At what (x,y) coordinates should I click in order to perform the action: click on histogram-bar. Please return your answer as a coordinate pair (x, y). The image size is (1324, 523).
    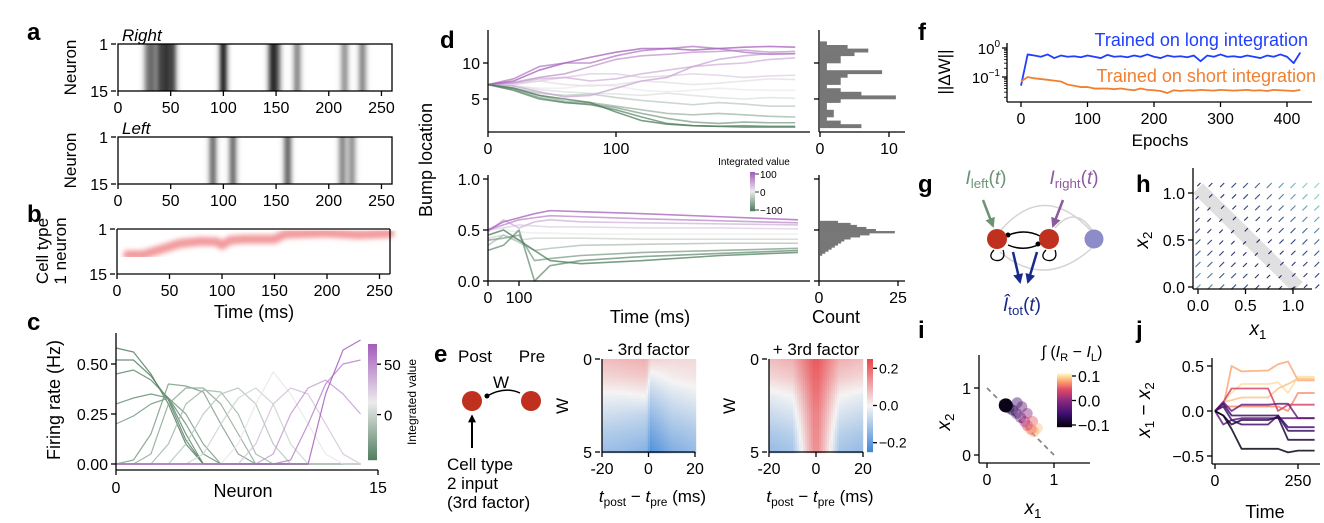
    Looking at the image, I should click on (823, 65).